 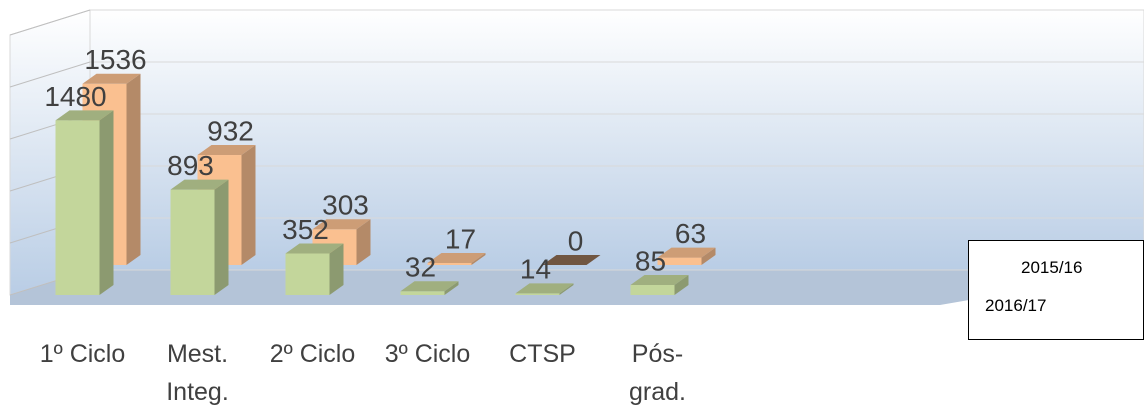 I want to click on data-label: 63, so click(x=690, y=233).